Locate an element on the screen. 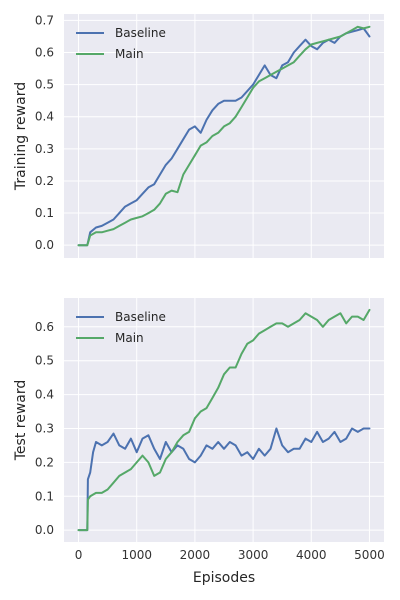 The width and height of the screenshot is (400, 600). test-reward-series-baseline-line is located at coordinates (224, 479).